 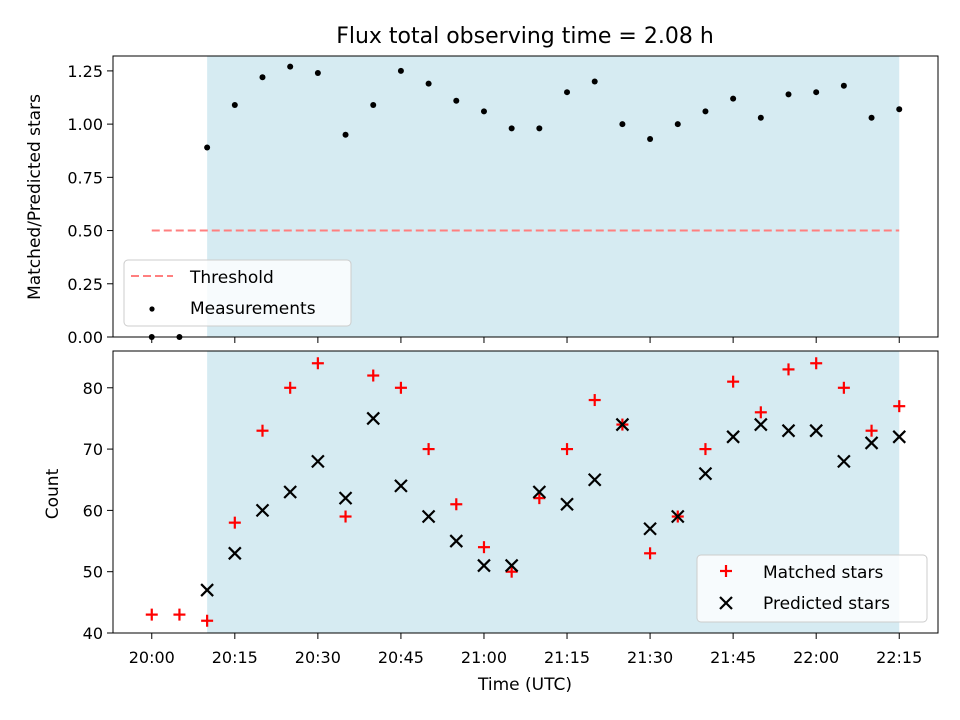 I want to click on predicted-stars-legend-swatch, so click(x=726, y=603).